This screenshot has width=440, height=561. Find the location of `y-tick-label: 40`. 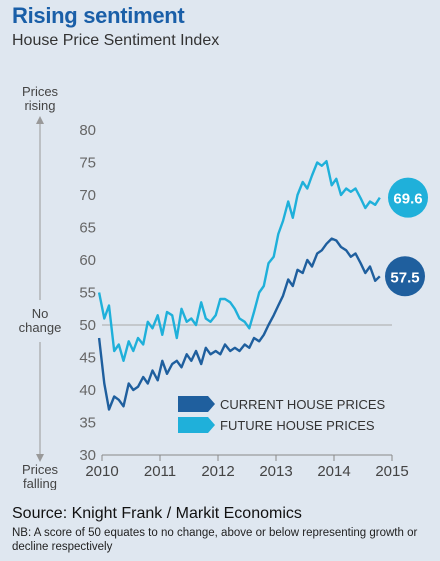

y-tick-label: 40 is located at coordinates (87, 390).